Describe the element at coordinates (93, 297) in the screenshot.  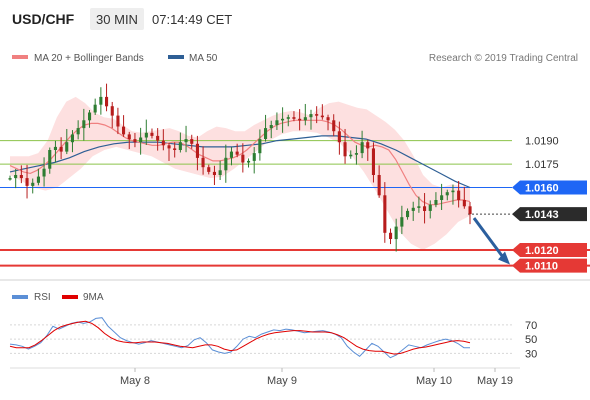
I see `rsi-ma-legend-label: 9MA` at that location.